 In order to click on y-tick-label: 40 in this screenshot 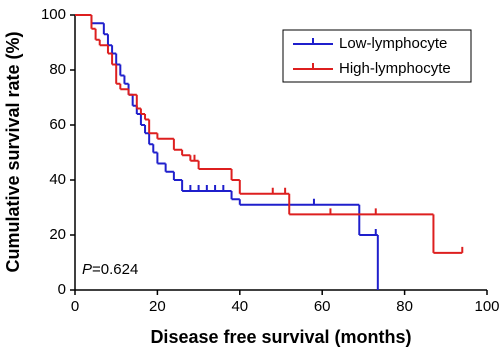, I will do `click(57, 179)`.